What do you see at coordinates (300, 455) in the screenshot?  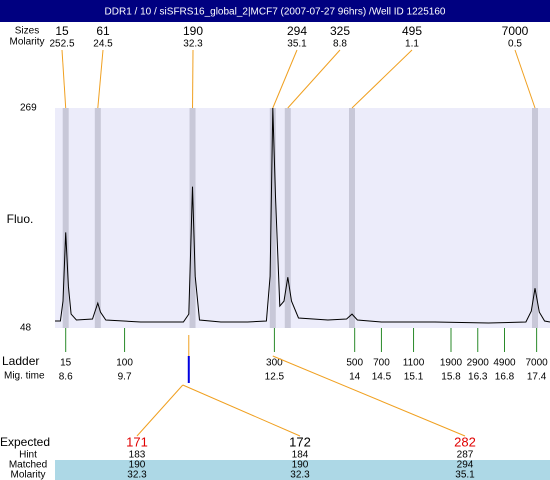 I see `hint-value: 184` at bounding box center [300, 455].